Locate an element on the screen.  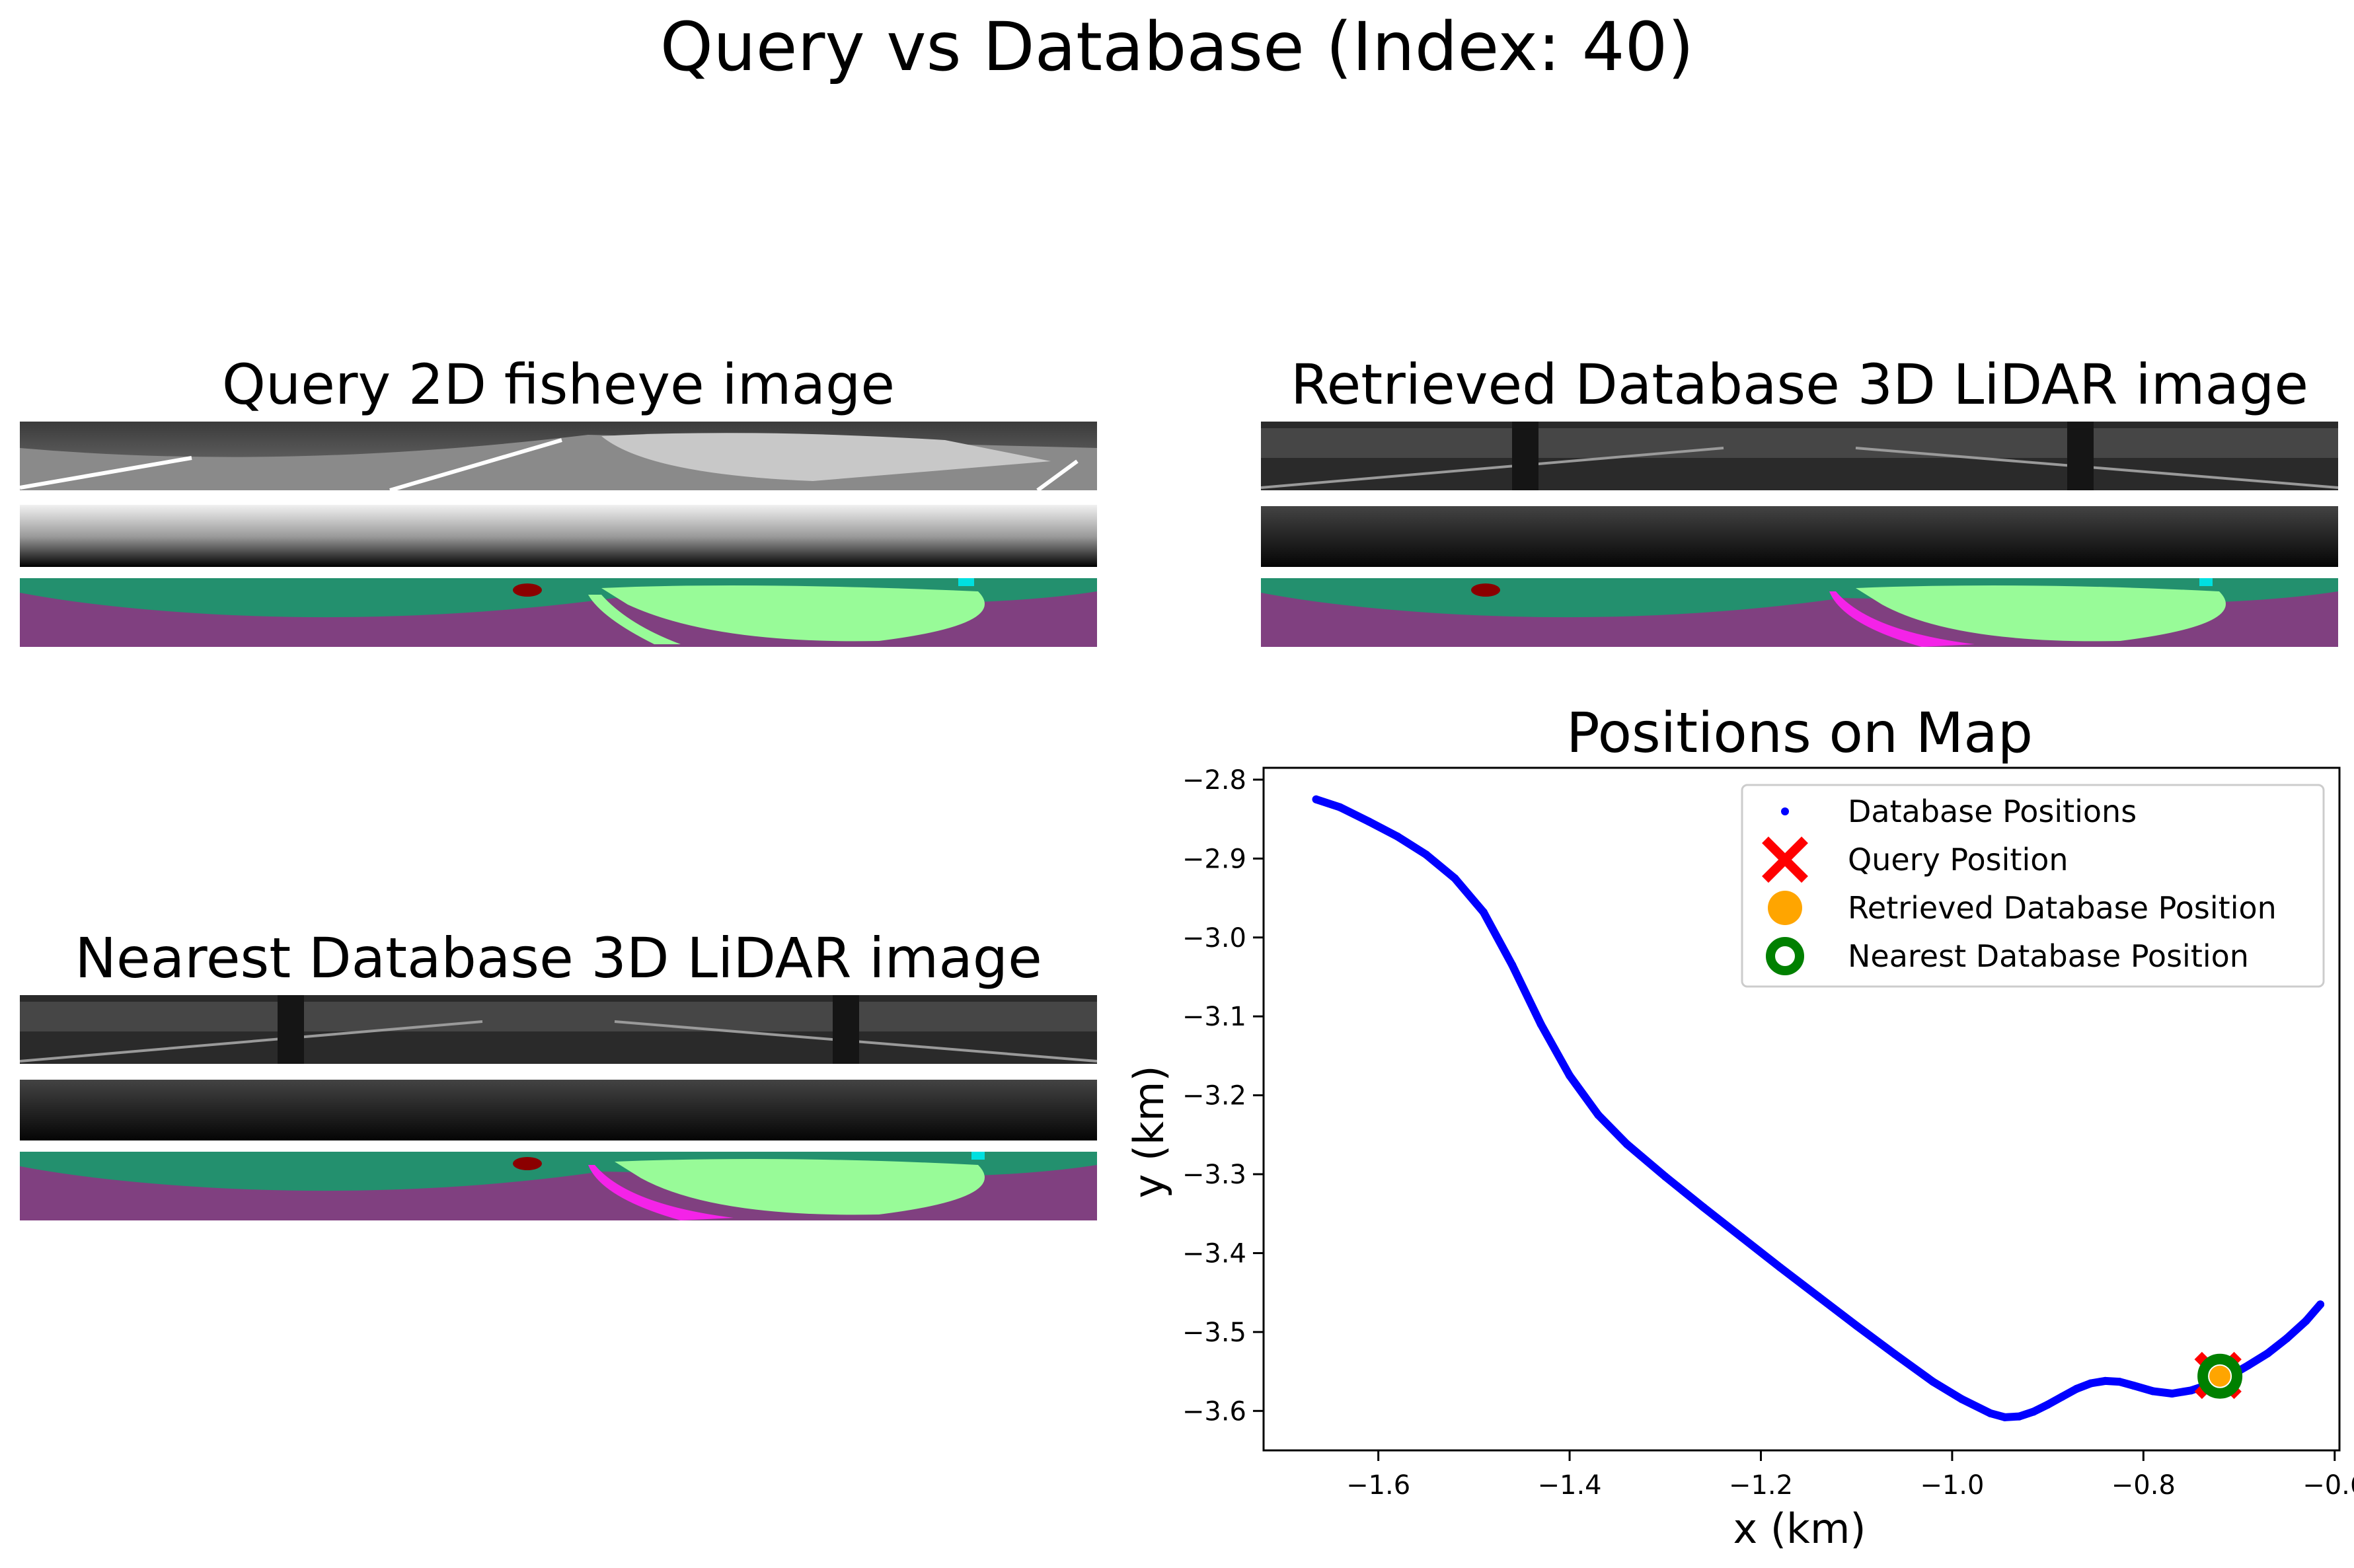
retrieved-panel-title: Retrieved Database 3D LiDAR image is located at coordinates (1799, 384).